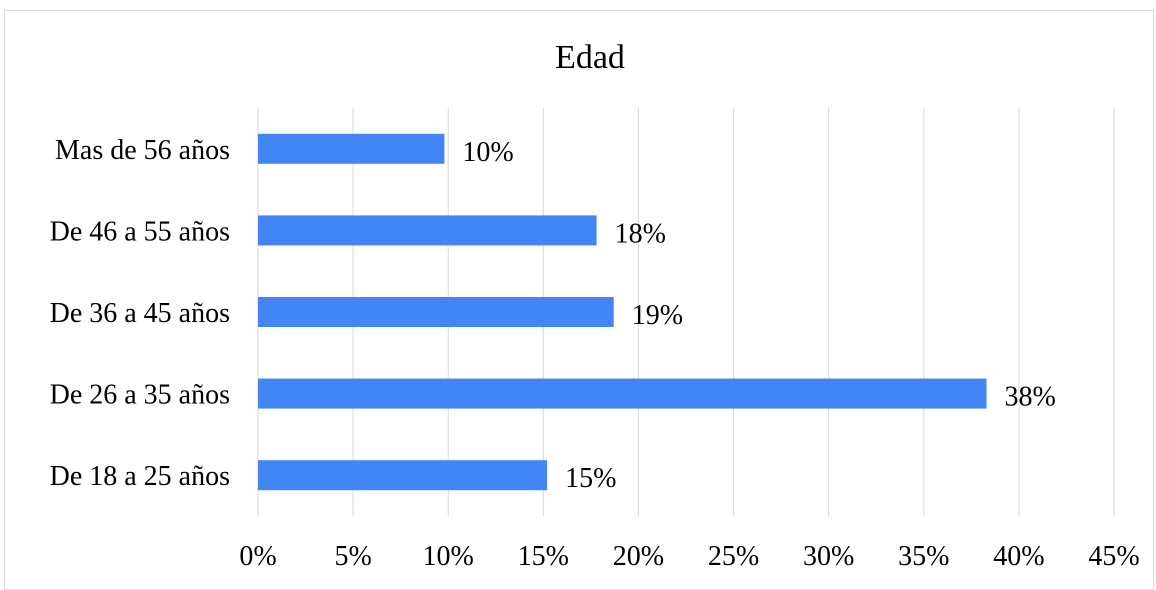 The height and width of the screenshot is (590, 1156). Describe the element at coordinates (257, 556) in the screenshot. I see `x-tick-label-0: 0%` at that location.